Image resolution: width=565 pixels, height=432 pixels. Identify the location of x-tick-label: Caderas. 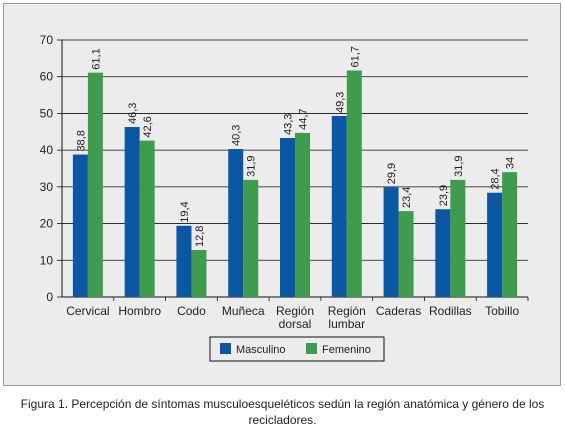
(398, 311).